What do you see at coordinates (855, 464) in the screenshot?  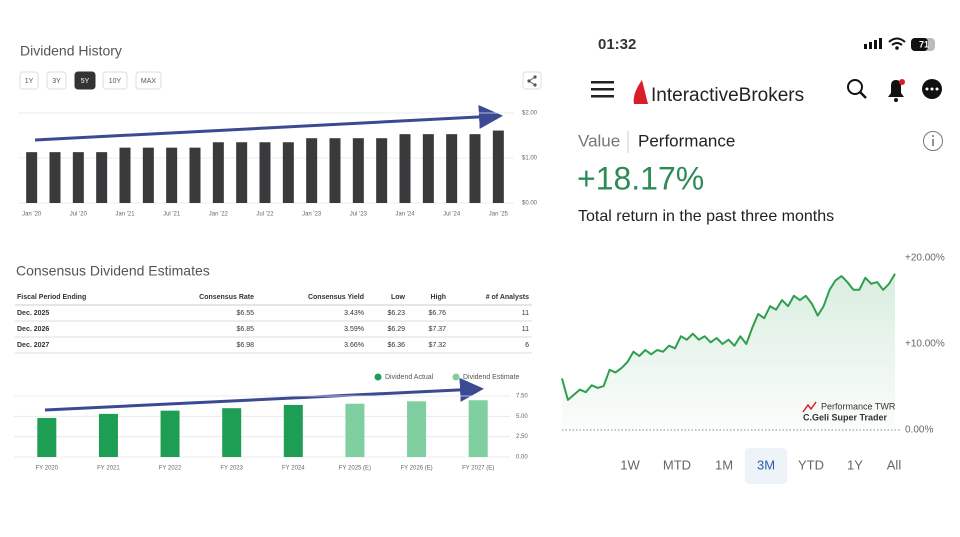 I see `range-button: 1Y` at bounding box center [855, 464].